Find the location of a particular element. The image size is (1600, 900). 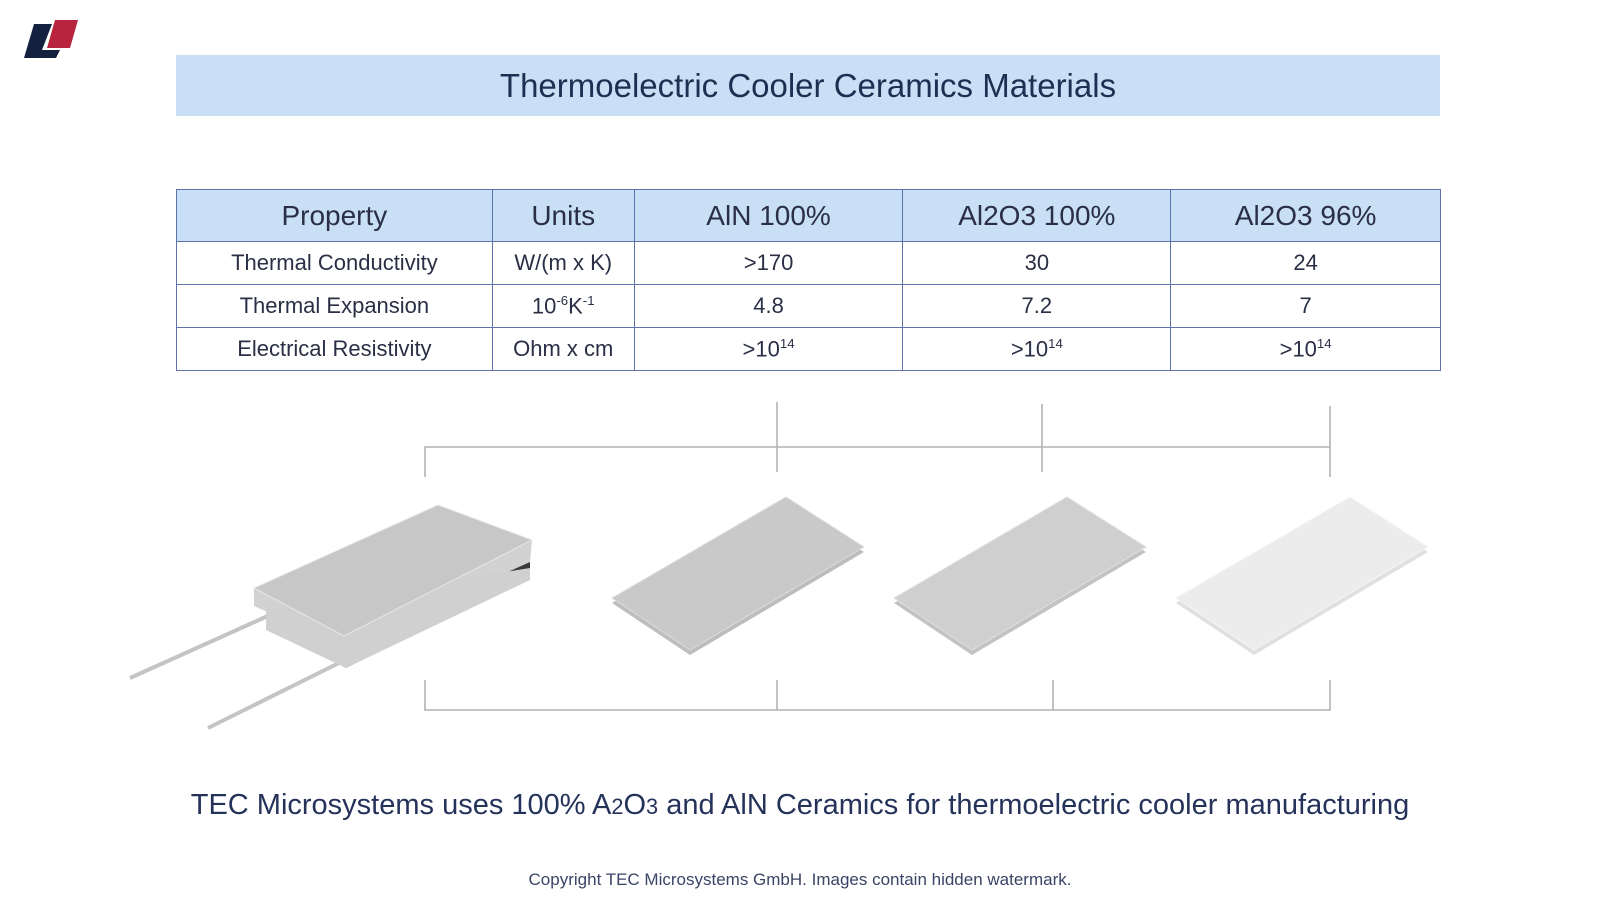

column-header: Property is located at coordinates (334, 215).